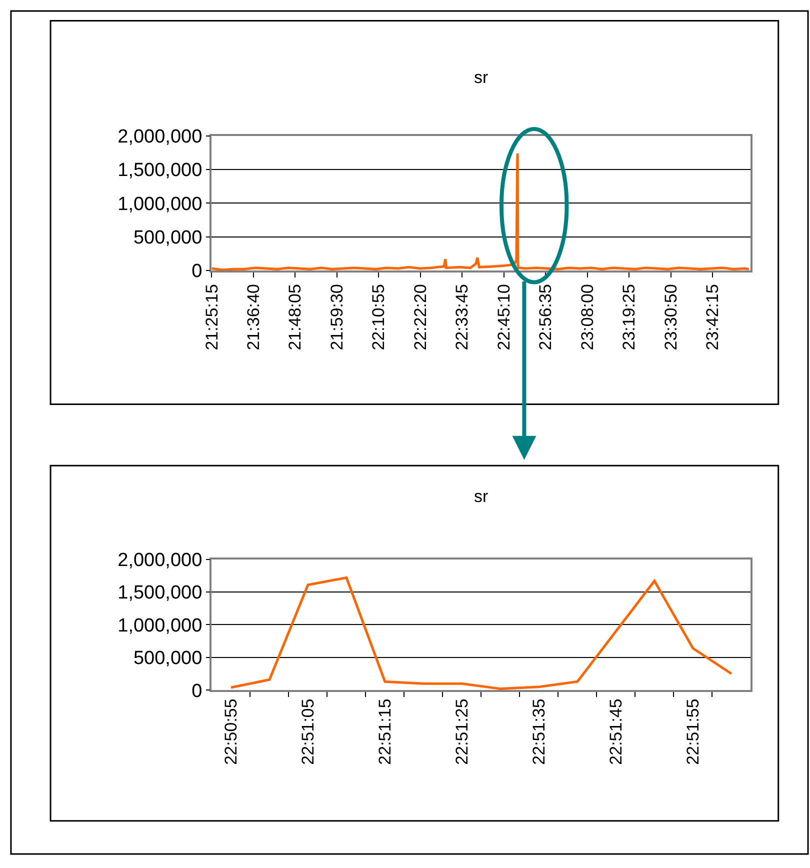  What do you see at coordinates (212, 317) in the screenshot?
I see `x-tick-label: 21:25:15` at bounding box center [212, 317].